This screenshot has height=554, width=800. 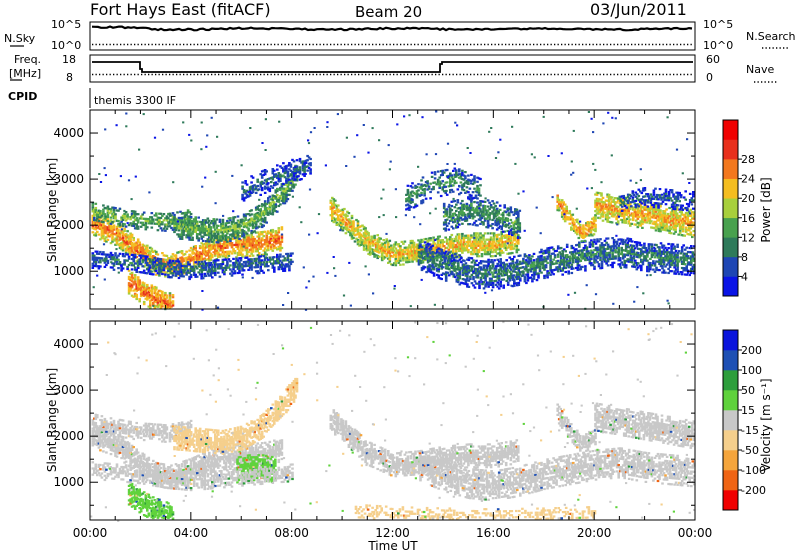 What do you see at coordinates (713, 59) in the screenshot?
I see `nave-tick-top: 60` at bounding box center [713, 59].